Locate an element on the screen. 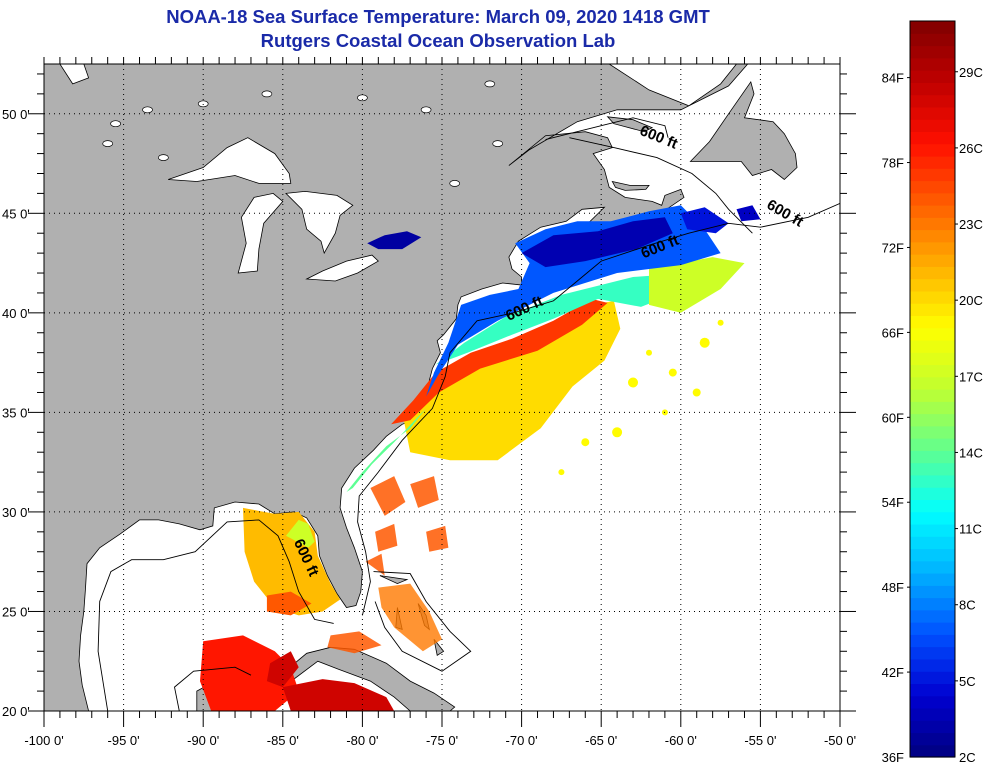  contour-st-lawrence is located at coordinates (607, 129).